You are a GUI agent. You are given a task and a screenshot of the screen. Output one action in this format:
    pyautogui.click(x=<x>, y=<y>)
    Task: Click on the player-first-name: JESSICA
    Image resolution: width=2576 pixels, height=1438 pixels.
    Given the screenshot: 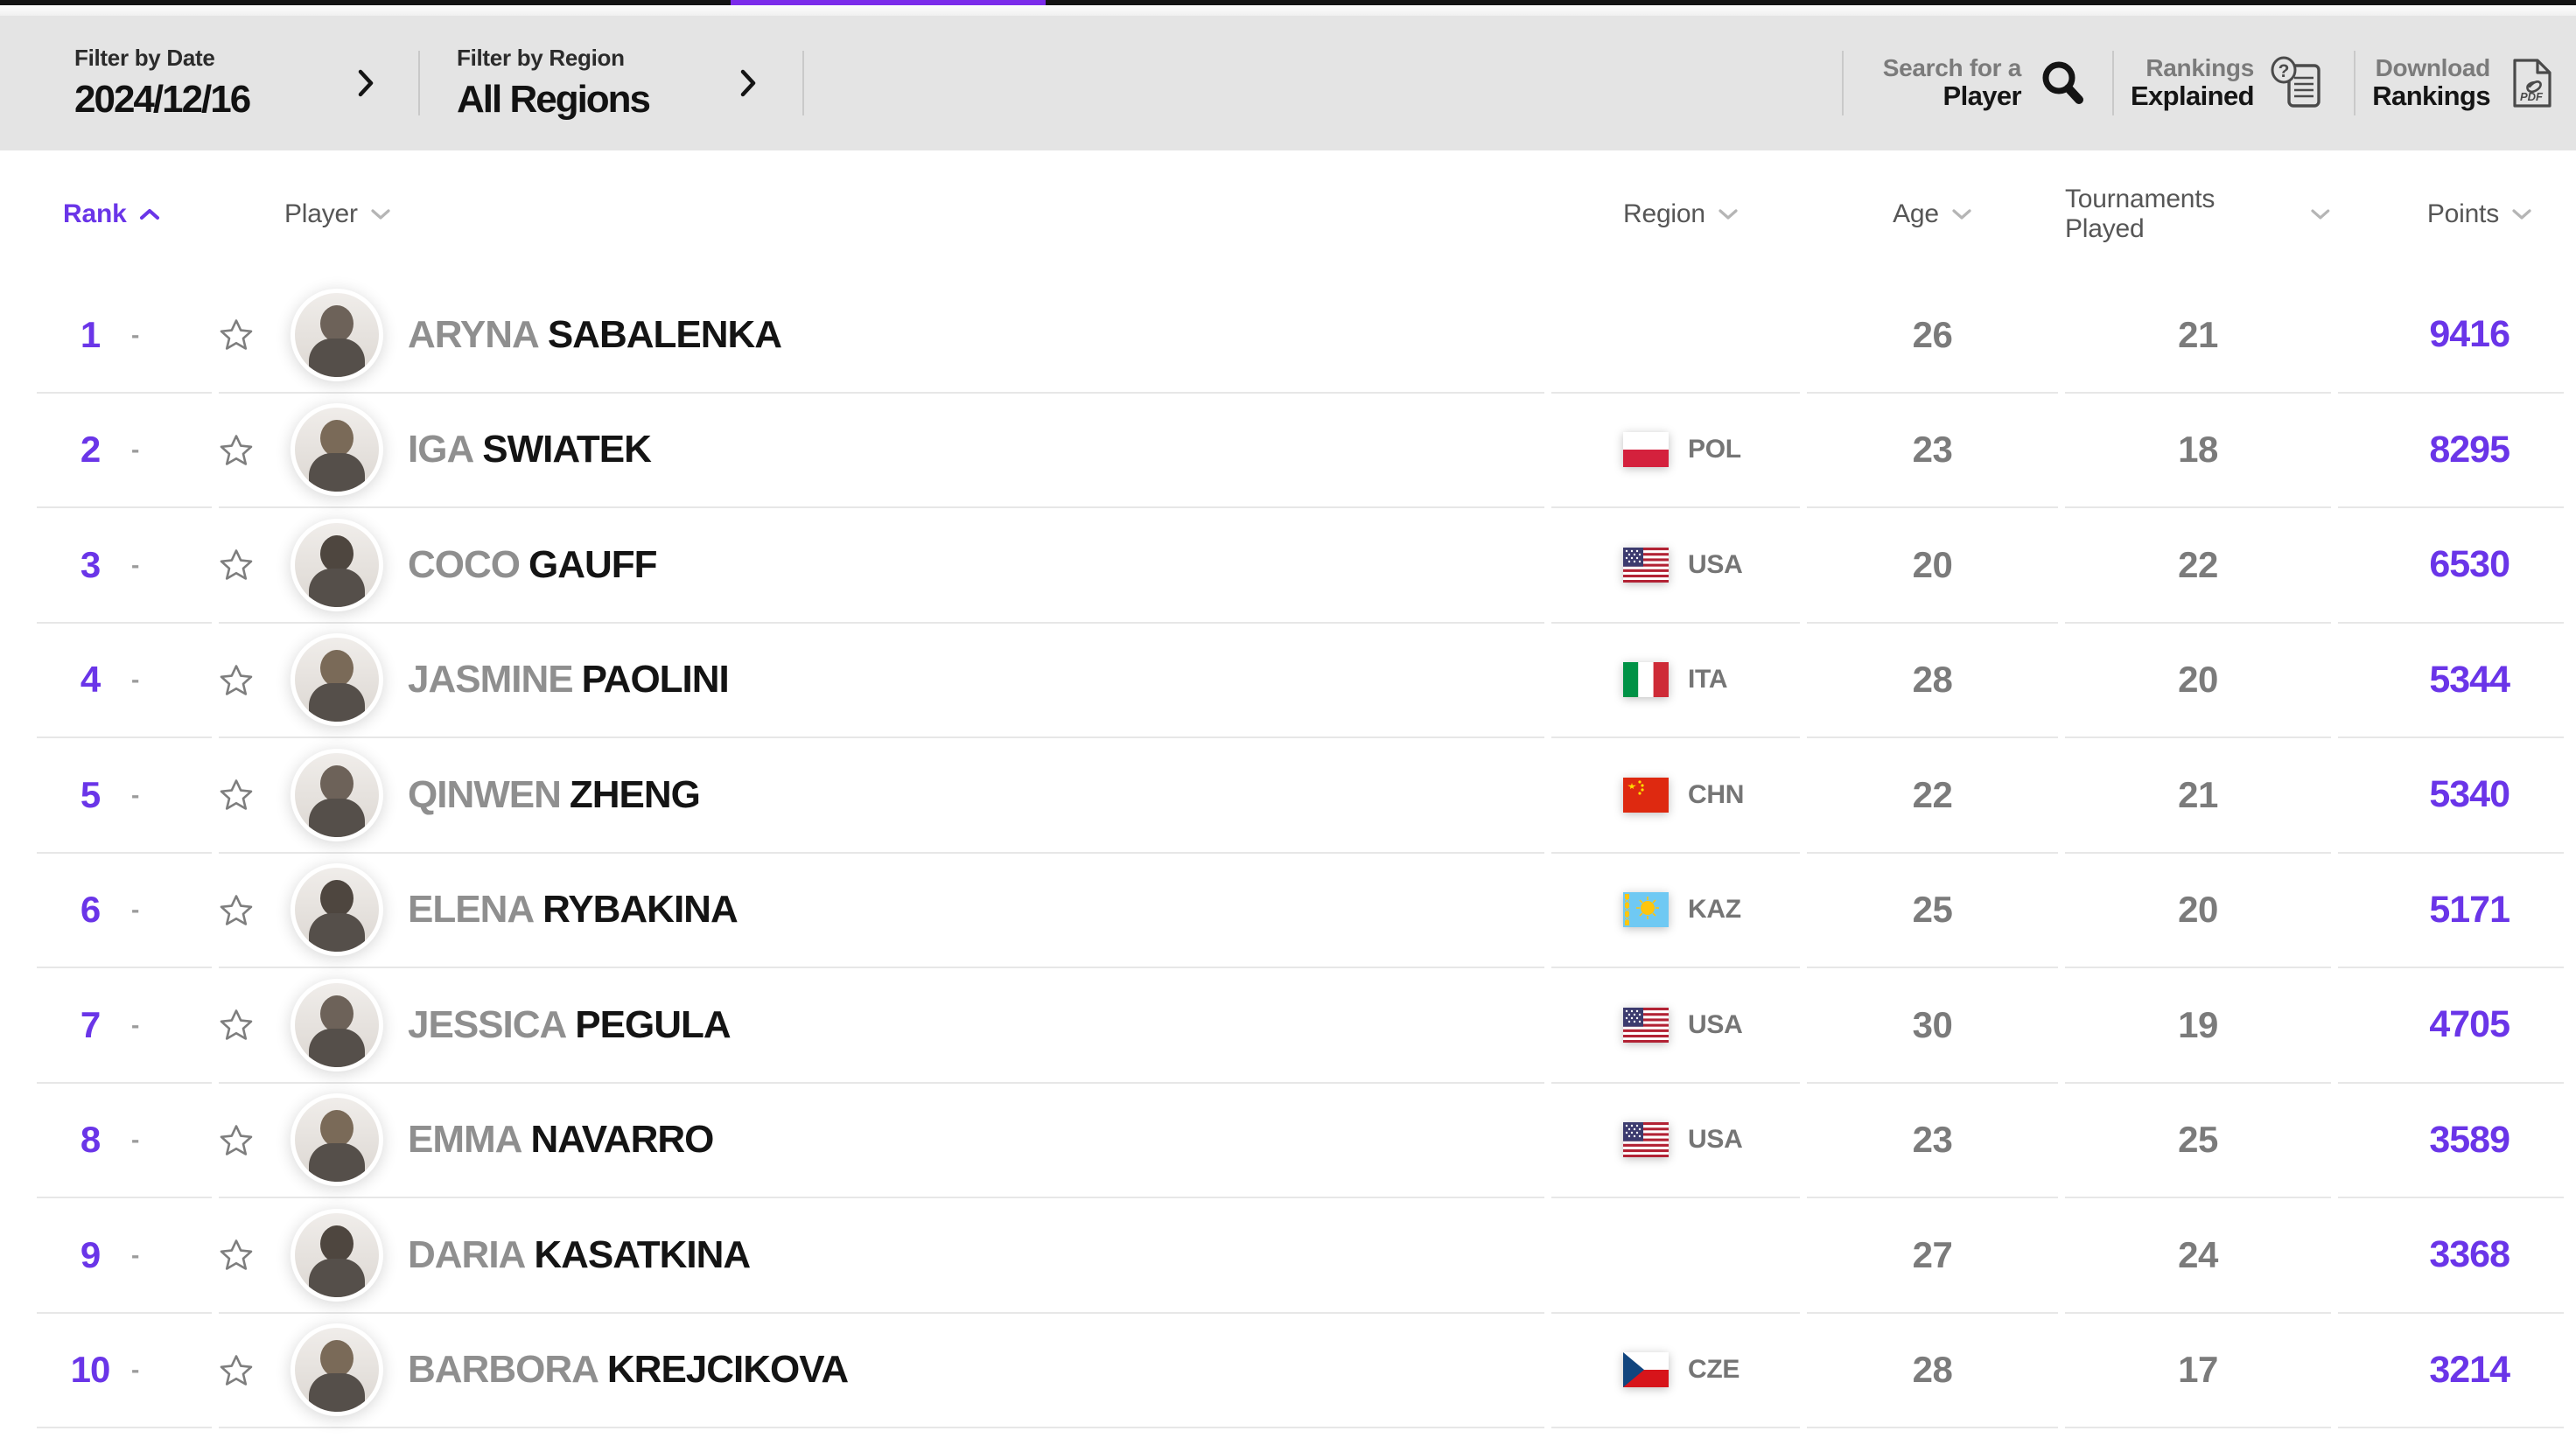 What is the action you would take?
    pyautogui.click(x=487, y=1024)
    